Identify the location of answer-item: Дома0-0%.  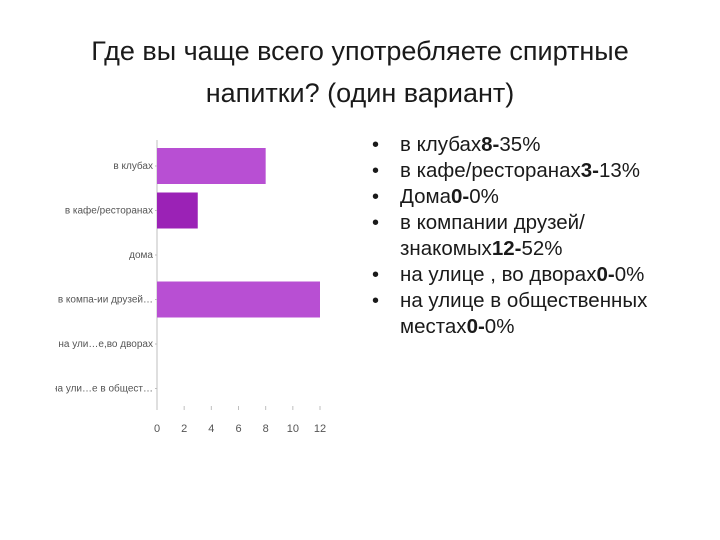
(533, 197).